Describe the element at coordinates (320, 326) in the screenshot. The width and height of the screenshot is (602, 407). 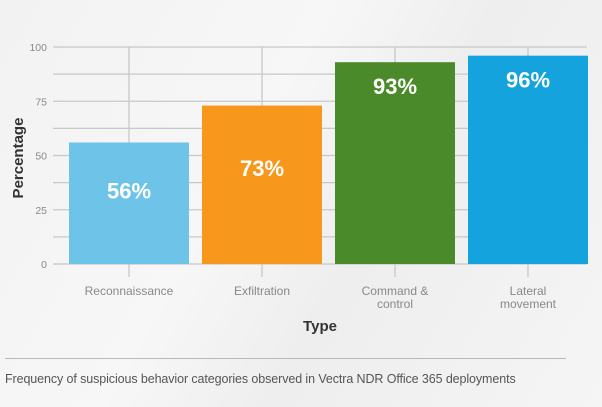
I see `x-axis-title: Type` at that location.